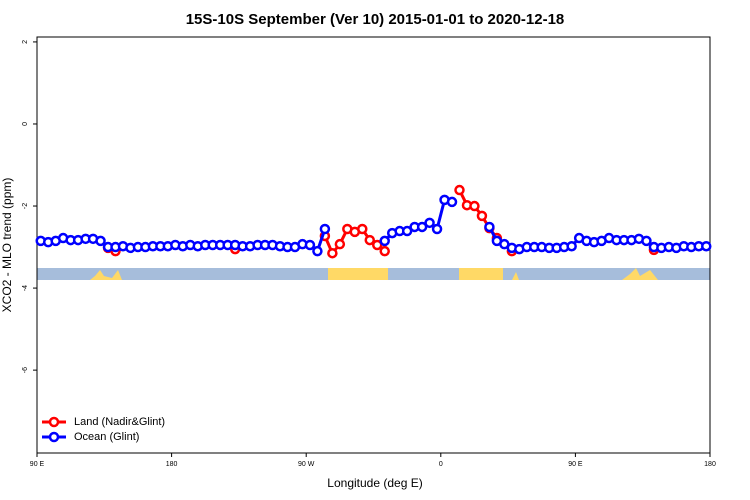  I want to click on x-tick-label: 0, so click(441, 464).